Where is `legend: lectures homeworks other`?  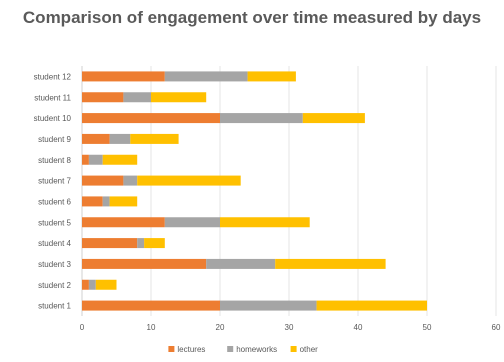 legend: lectures homeworks other is located at coordinates (243, 349).